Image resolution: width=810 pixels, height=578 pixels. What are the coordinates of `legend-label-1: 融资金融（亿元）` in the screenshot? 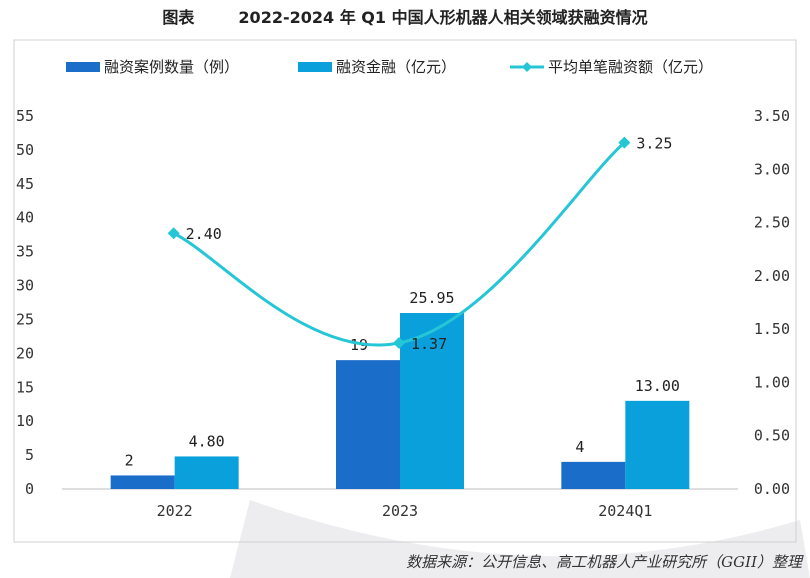 It's located at (396, 67).